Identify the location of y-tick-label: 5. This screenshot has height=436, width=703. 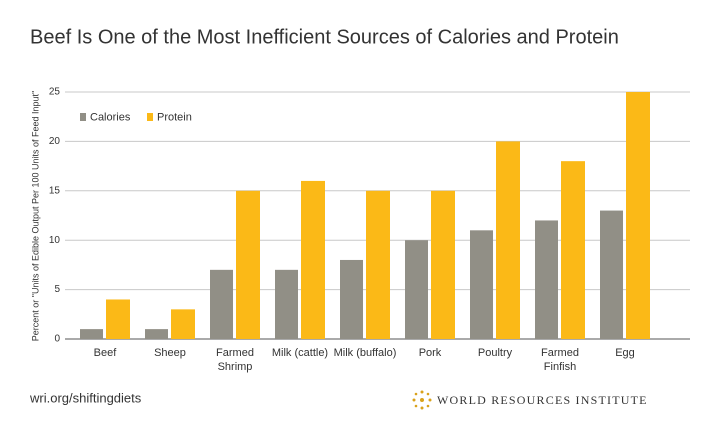
(57, 289).